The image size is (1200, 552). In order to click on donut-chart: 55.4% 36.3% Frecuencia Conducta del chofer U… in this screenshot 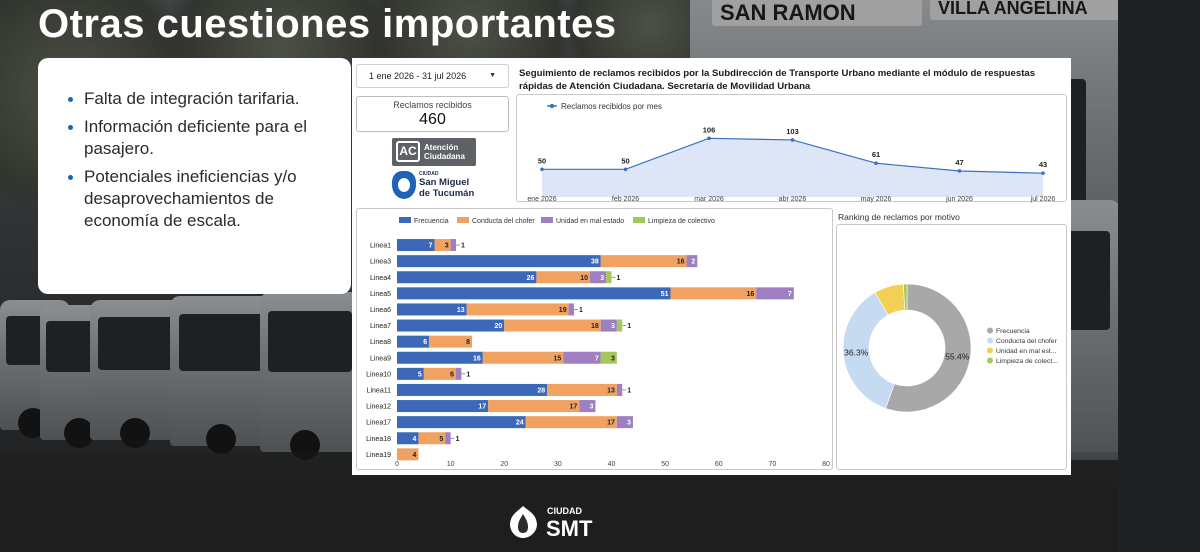, I will do `click(950, 348)`.